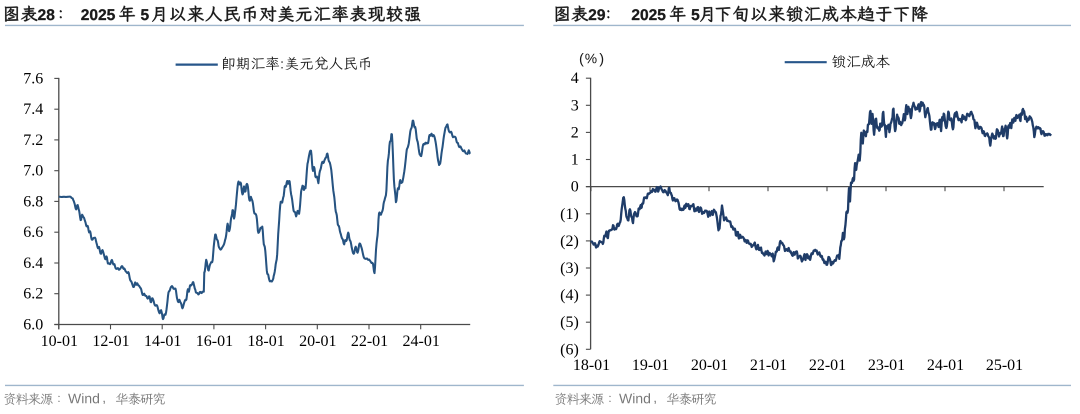  What do you see at coordinates (162, 341) in the screenshot?
I see `svg-text: 14-01` at bounding box center [162, 341].